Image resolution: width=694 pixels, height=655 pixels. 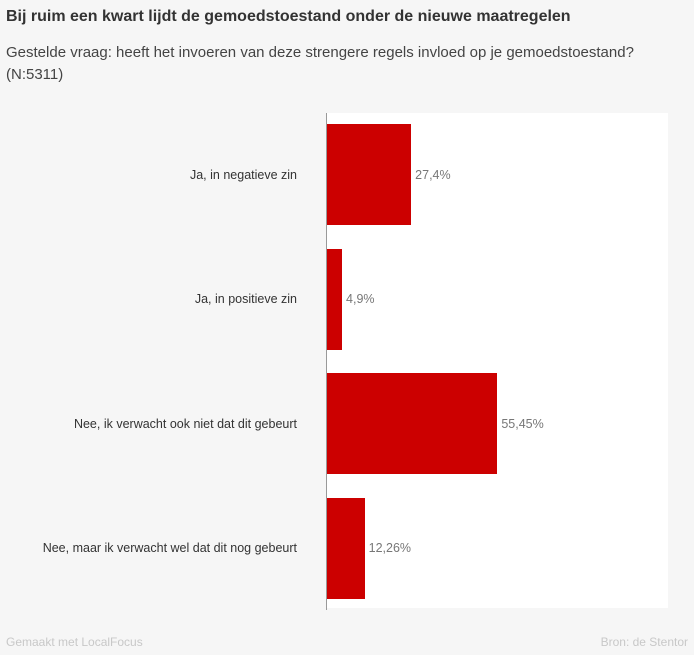 I want to click on data-label: 55,45%, so click(x=522, y=423).